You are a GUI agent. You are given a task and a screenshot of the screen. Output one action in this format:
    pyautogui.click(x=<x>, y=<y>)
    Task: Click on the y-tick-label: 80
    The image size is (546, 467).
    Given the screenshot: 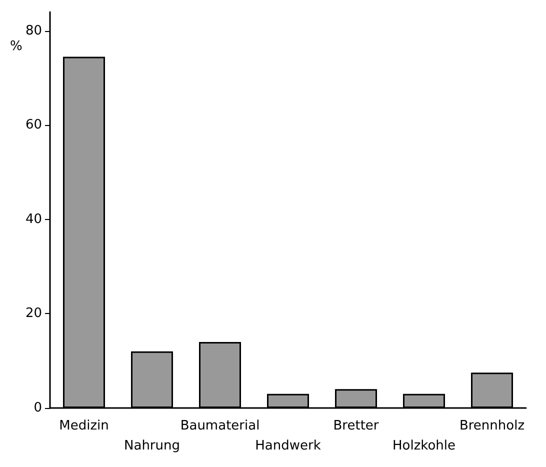 What is the action you would take?
    pyautogui.click(x=33, y=30)
    